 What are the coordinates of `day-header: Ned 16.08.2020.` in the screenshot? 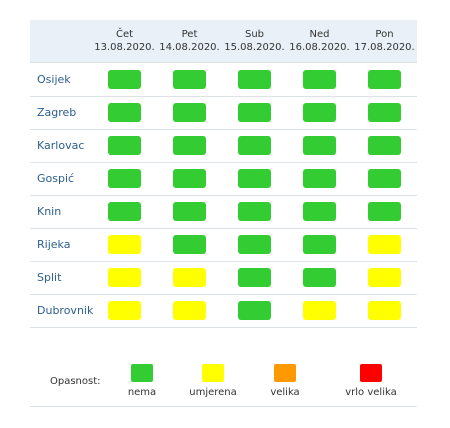 It's located at (319, 41).